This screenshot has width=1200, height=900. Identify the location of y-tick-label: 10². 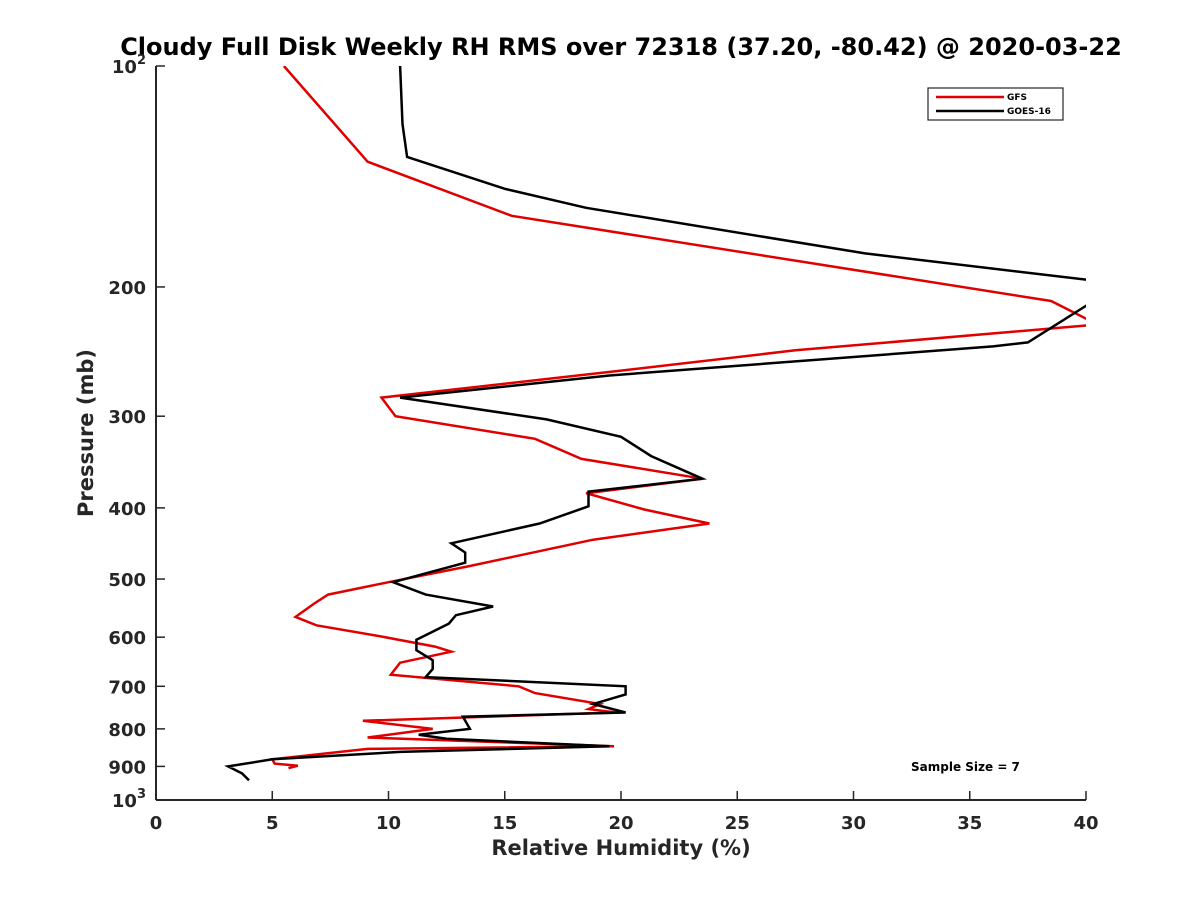
(129, 65).